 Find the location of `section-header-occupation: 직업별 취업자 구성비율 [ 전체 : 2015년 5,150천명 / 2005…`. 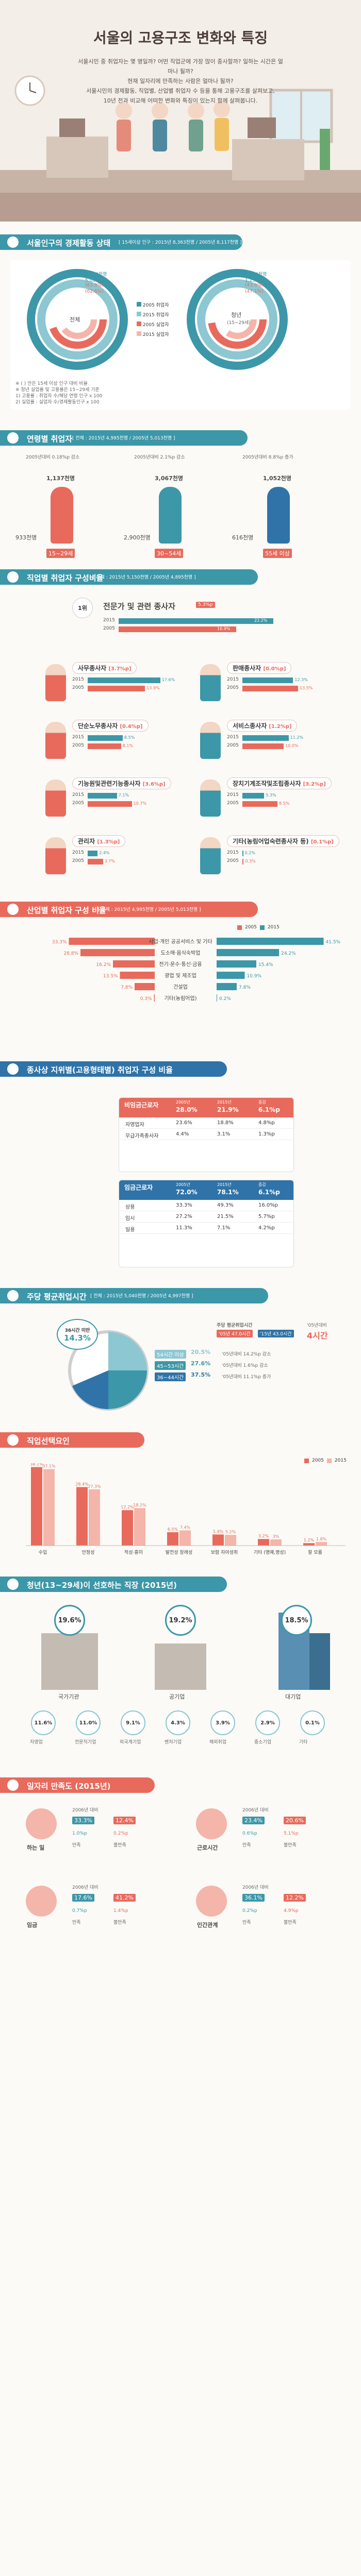

section-header-occupation: 직업별 취업자 구성비율 [ 전체 : 2015년 5,150천명 / 2005… is located at coordinates (180, 577).